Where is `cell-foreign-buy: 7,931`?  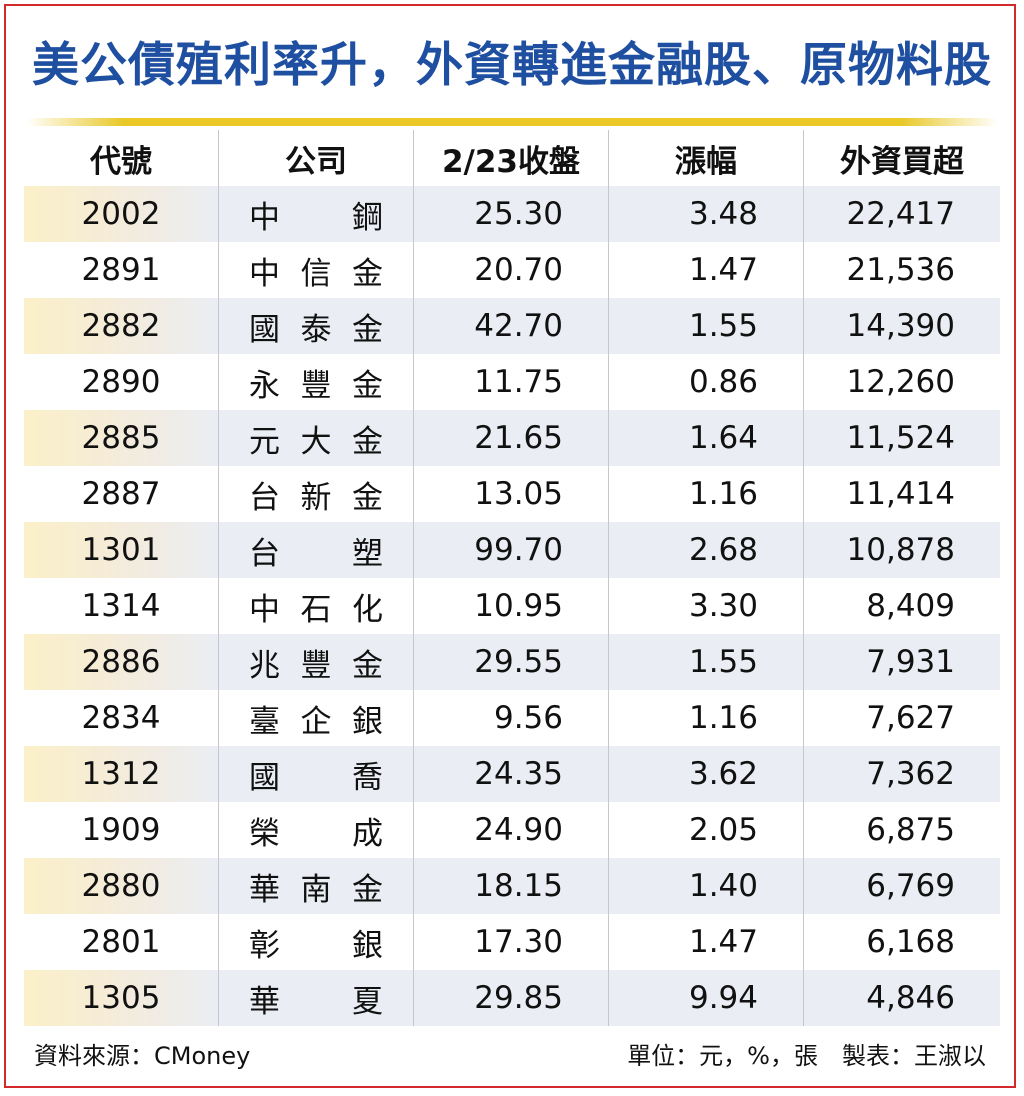 cell-foreign-buy: 7,931 is located at coordinates (910, 662).